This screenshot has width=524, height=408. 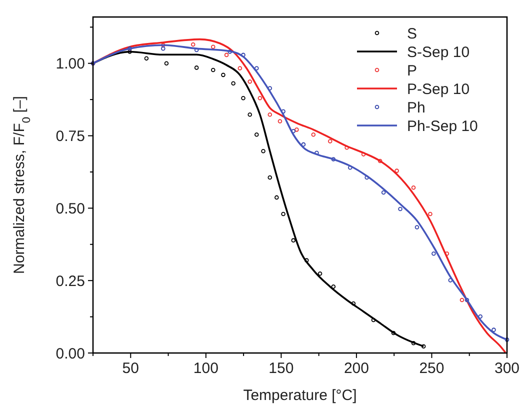 I want to click on legend-label: Ph-Sep 10, so click(x=442, y=126).